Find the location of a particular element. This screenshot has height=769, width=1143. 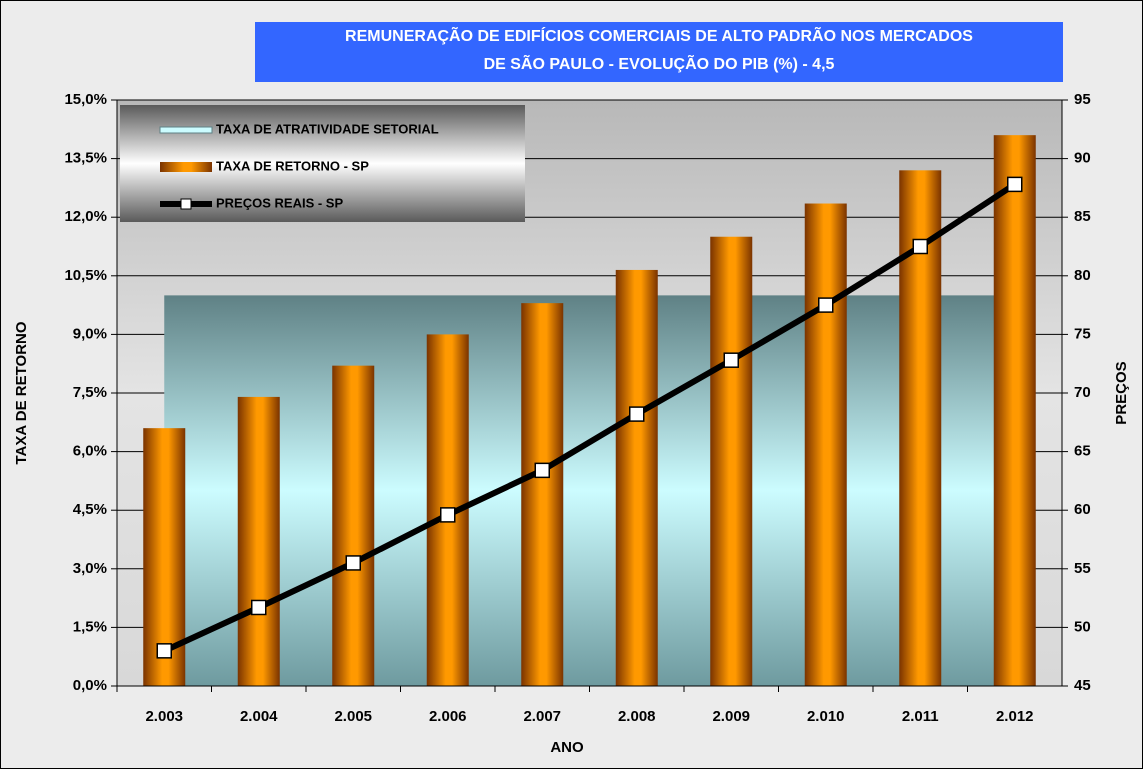

y-tick-label: 3,0% is located at coordinates (90, 568).